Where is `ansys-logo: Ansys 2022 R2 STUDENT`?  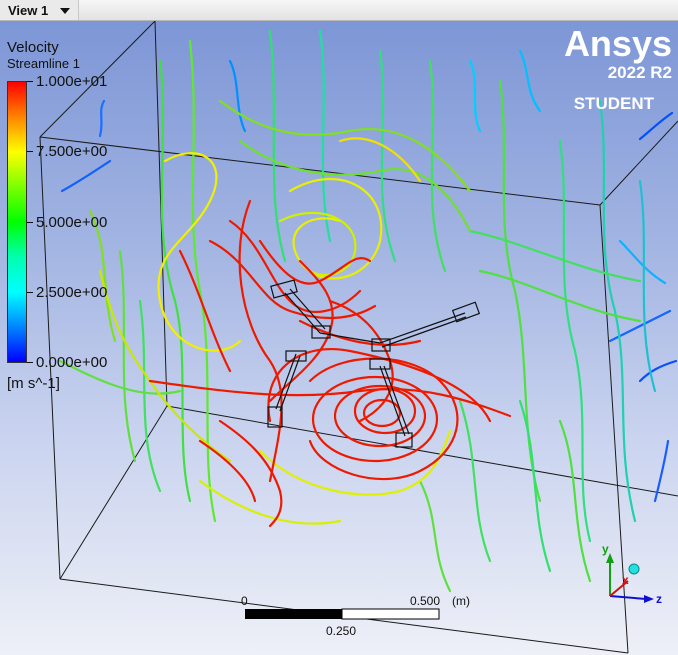
ansys-logo: Ansys 2022 R2 STUDENT is located at coordinates (618, 70).